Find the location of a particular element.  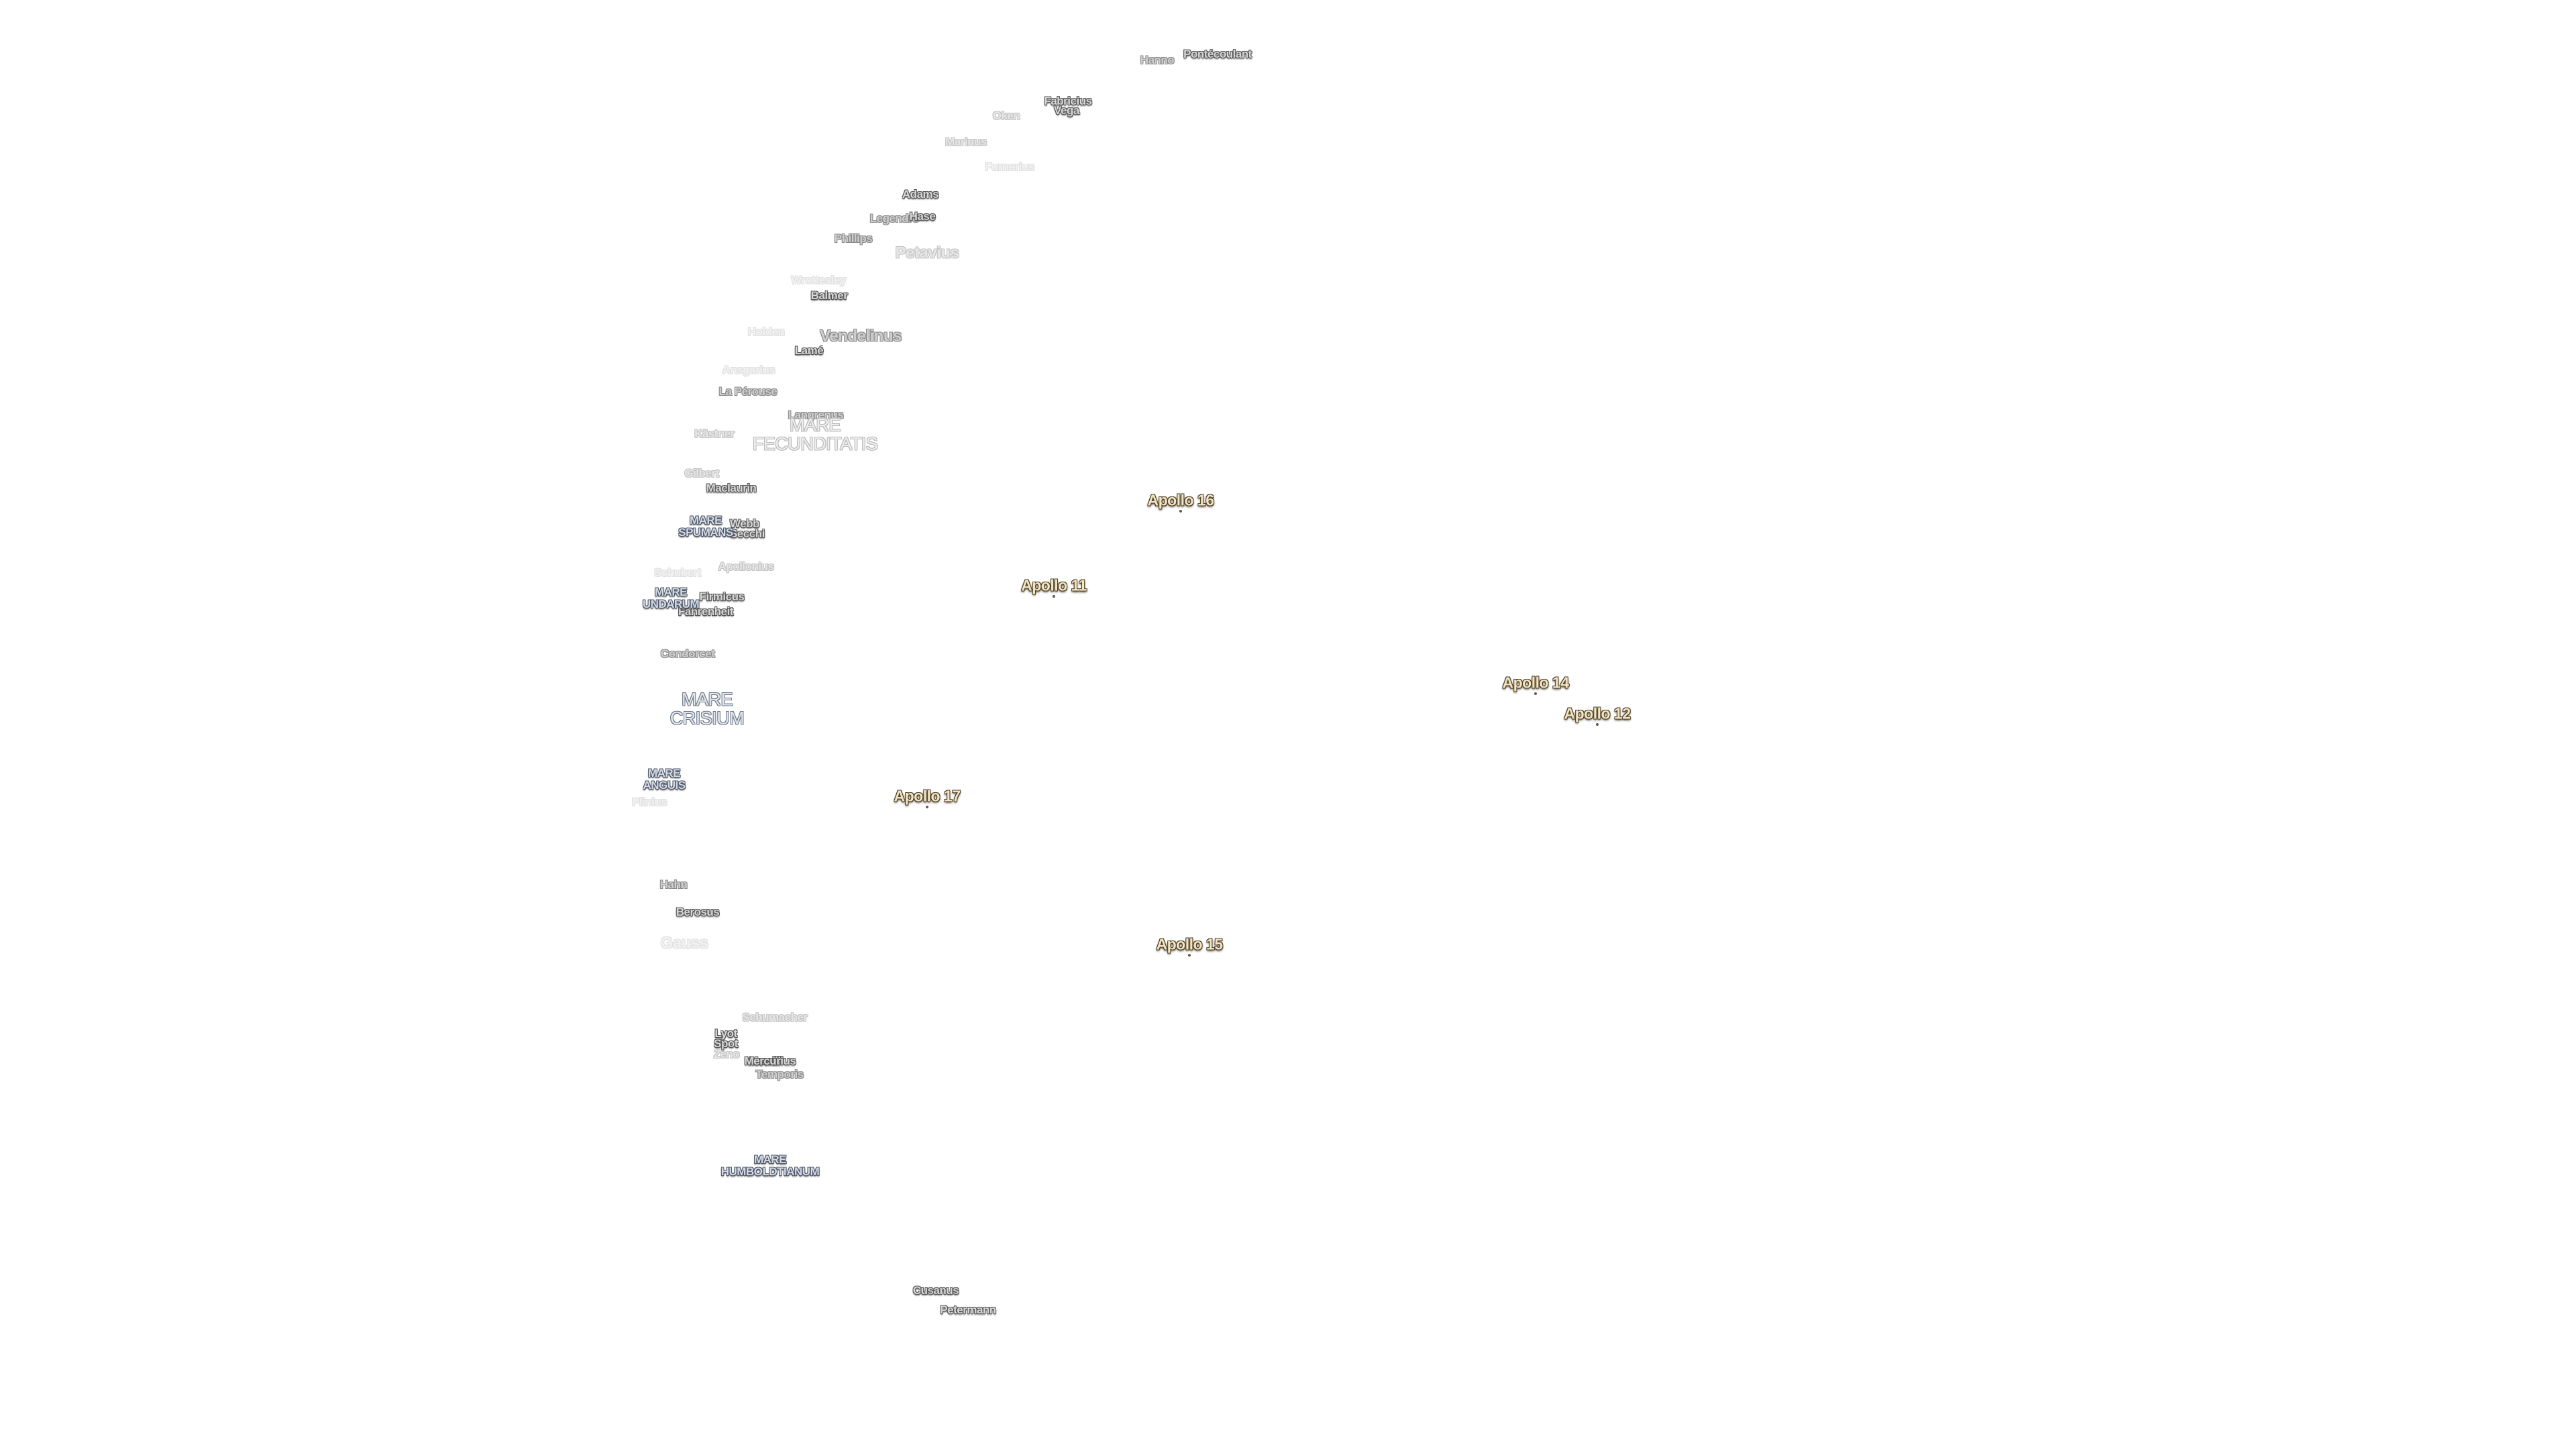

apollo-landing-label: Apollo 12 is located at coordinates (1597, 713).